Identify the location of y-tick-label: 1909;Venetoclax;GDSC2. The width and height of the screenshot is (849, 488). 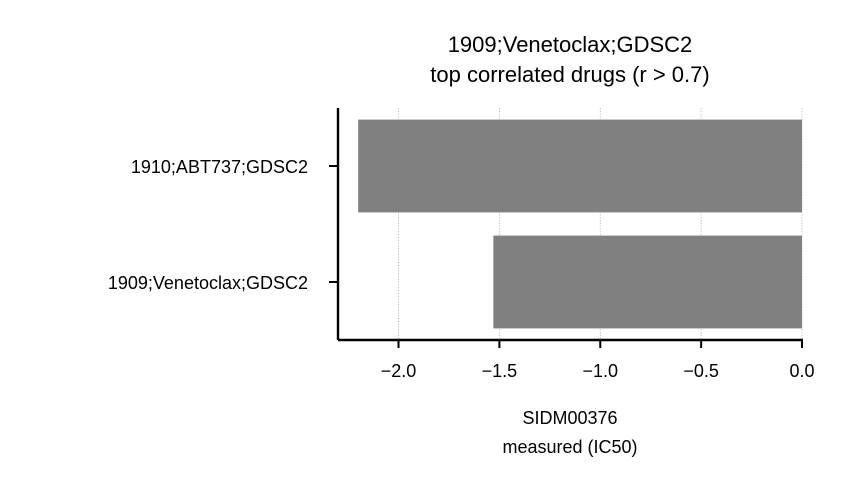
(208, 283).